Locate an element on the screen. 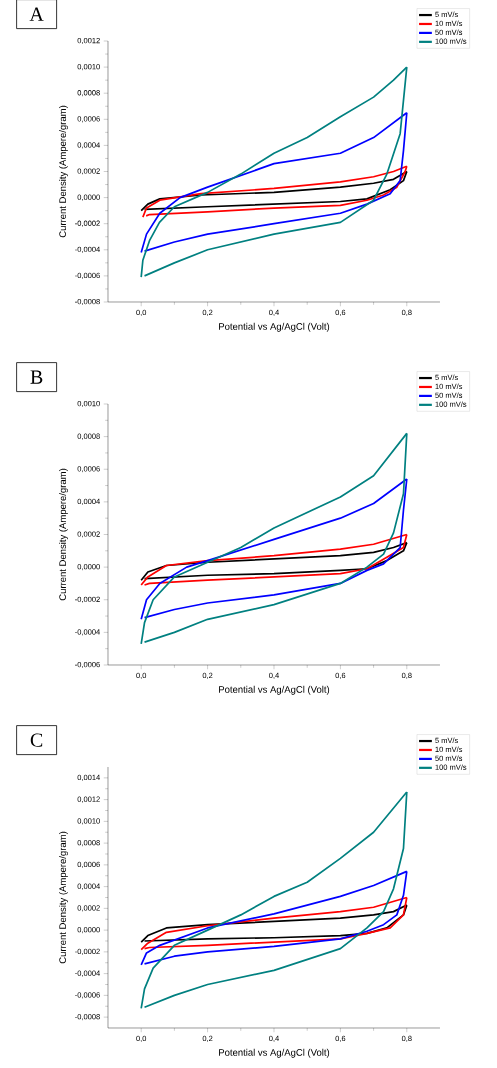  chart-title: C is located at coordinates (36, 740).